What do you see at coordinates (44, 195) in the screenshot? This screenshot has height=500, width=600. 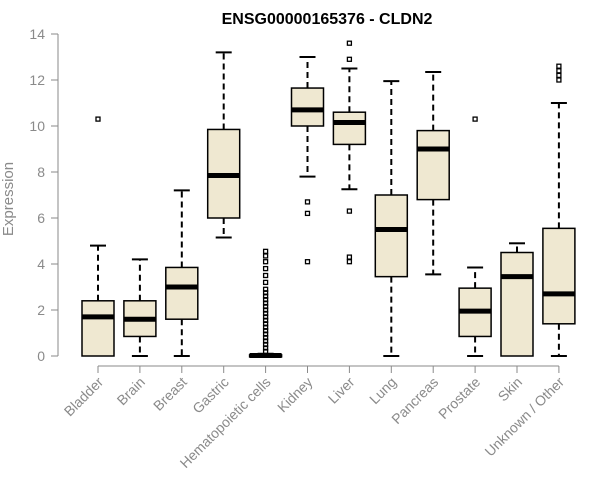 I see `y-axis: 0 2 4 6 8 10 12 14` at bounding box center [44, 195].